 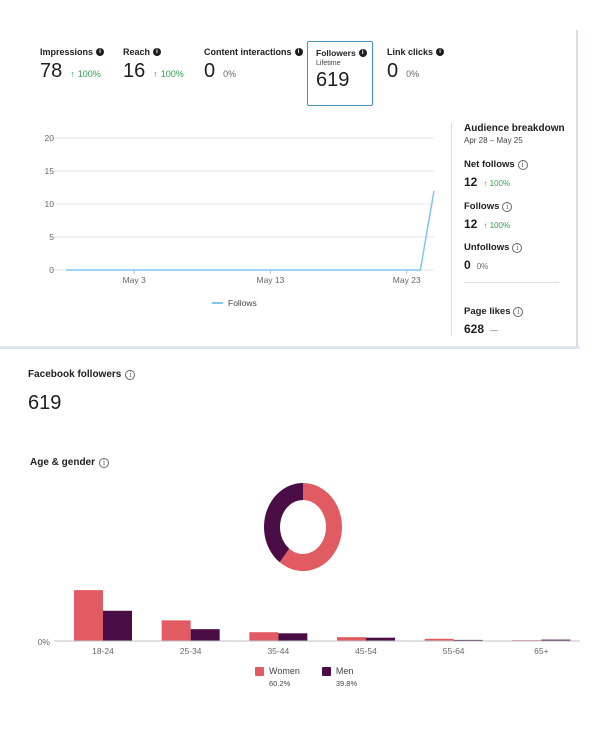 What do you see at coordinates (511, 282) in the screenshot?
I see `audience-divider` at bounding box center [511, 282].